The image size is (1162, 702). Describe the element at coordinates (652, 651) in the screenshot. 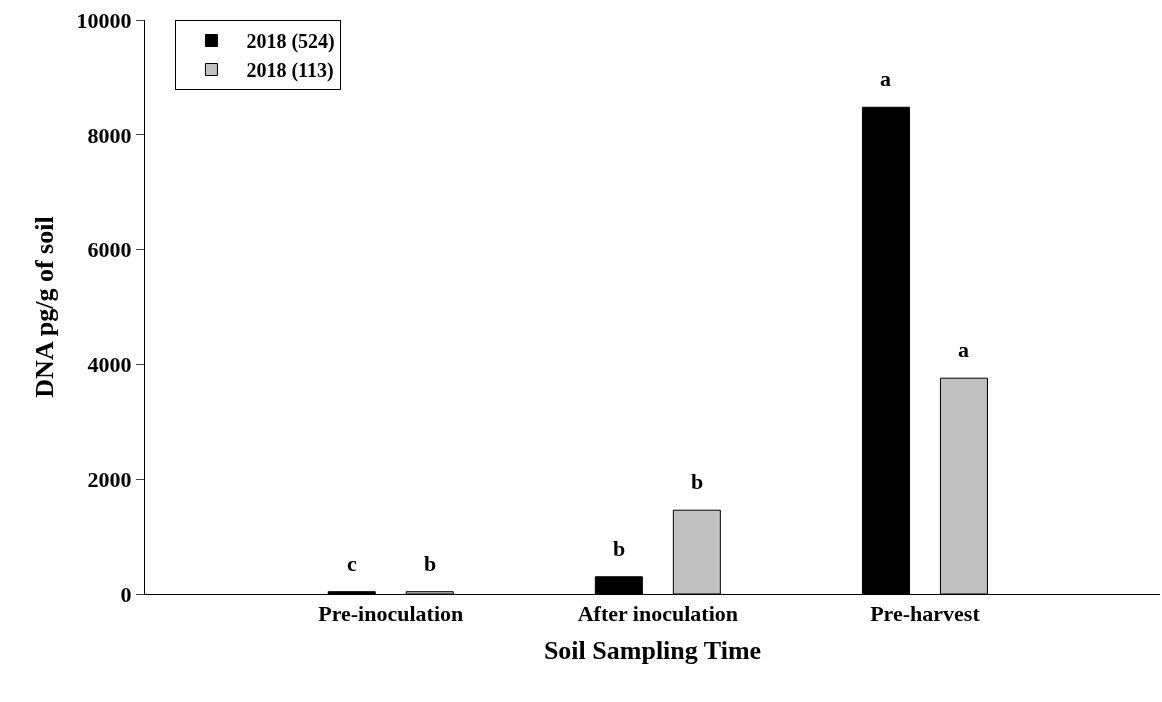

I see `x-axis-title: Soil Sampling Time` at that location.